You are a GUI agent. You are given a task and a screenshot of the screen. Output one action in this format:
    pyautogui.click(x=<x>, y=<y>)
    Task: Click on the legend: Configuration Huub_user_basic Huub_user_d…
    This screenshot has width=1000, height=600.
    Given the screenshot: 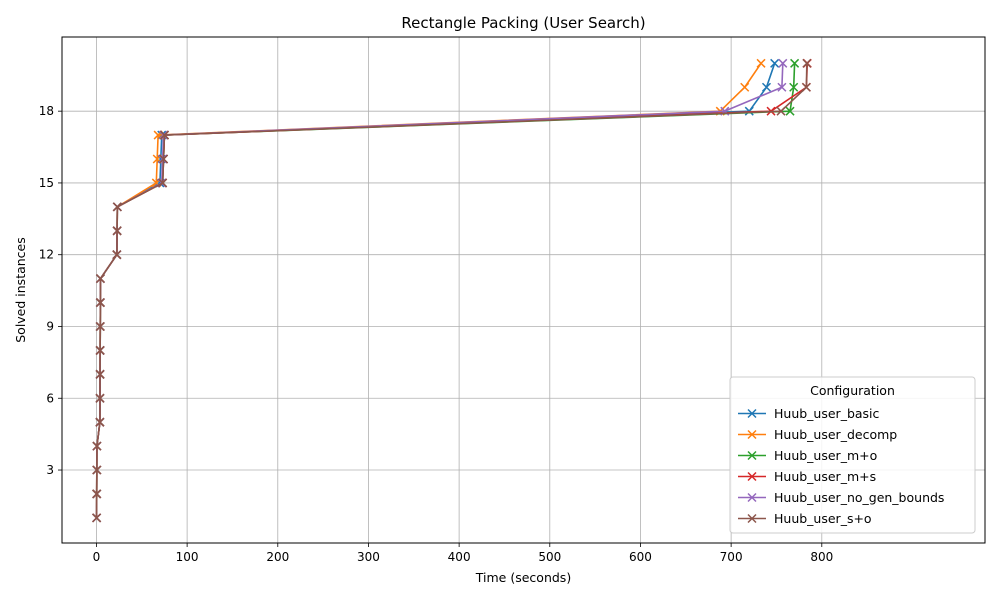 What is the action you would take?
    pyautogui.click(x=852, y=455)
    